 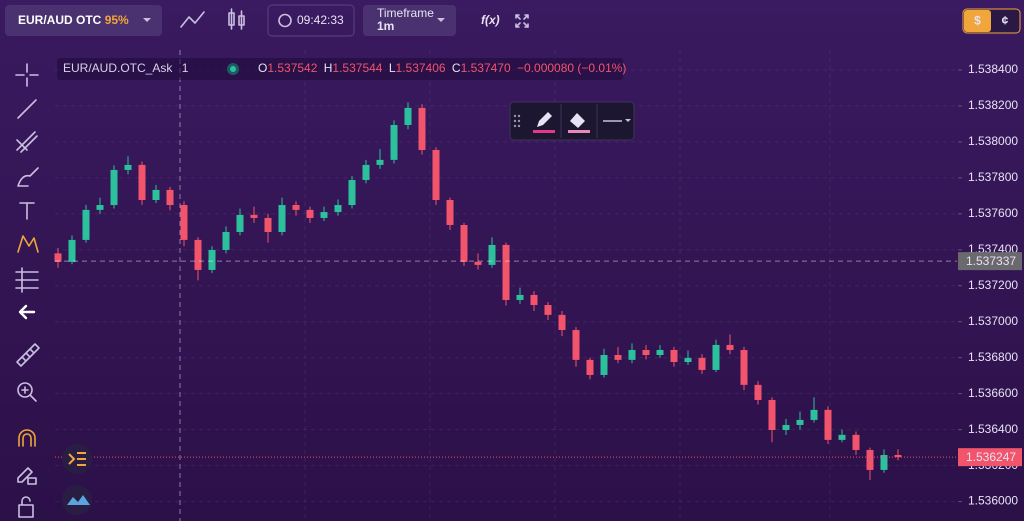 What do you see at coordinates (26, 507) in the screenshot?
I see `unlock-tool` at bounding box center [26, 507].